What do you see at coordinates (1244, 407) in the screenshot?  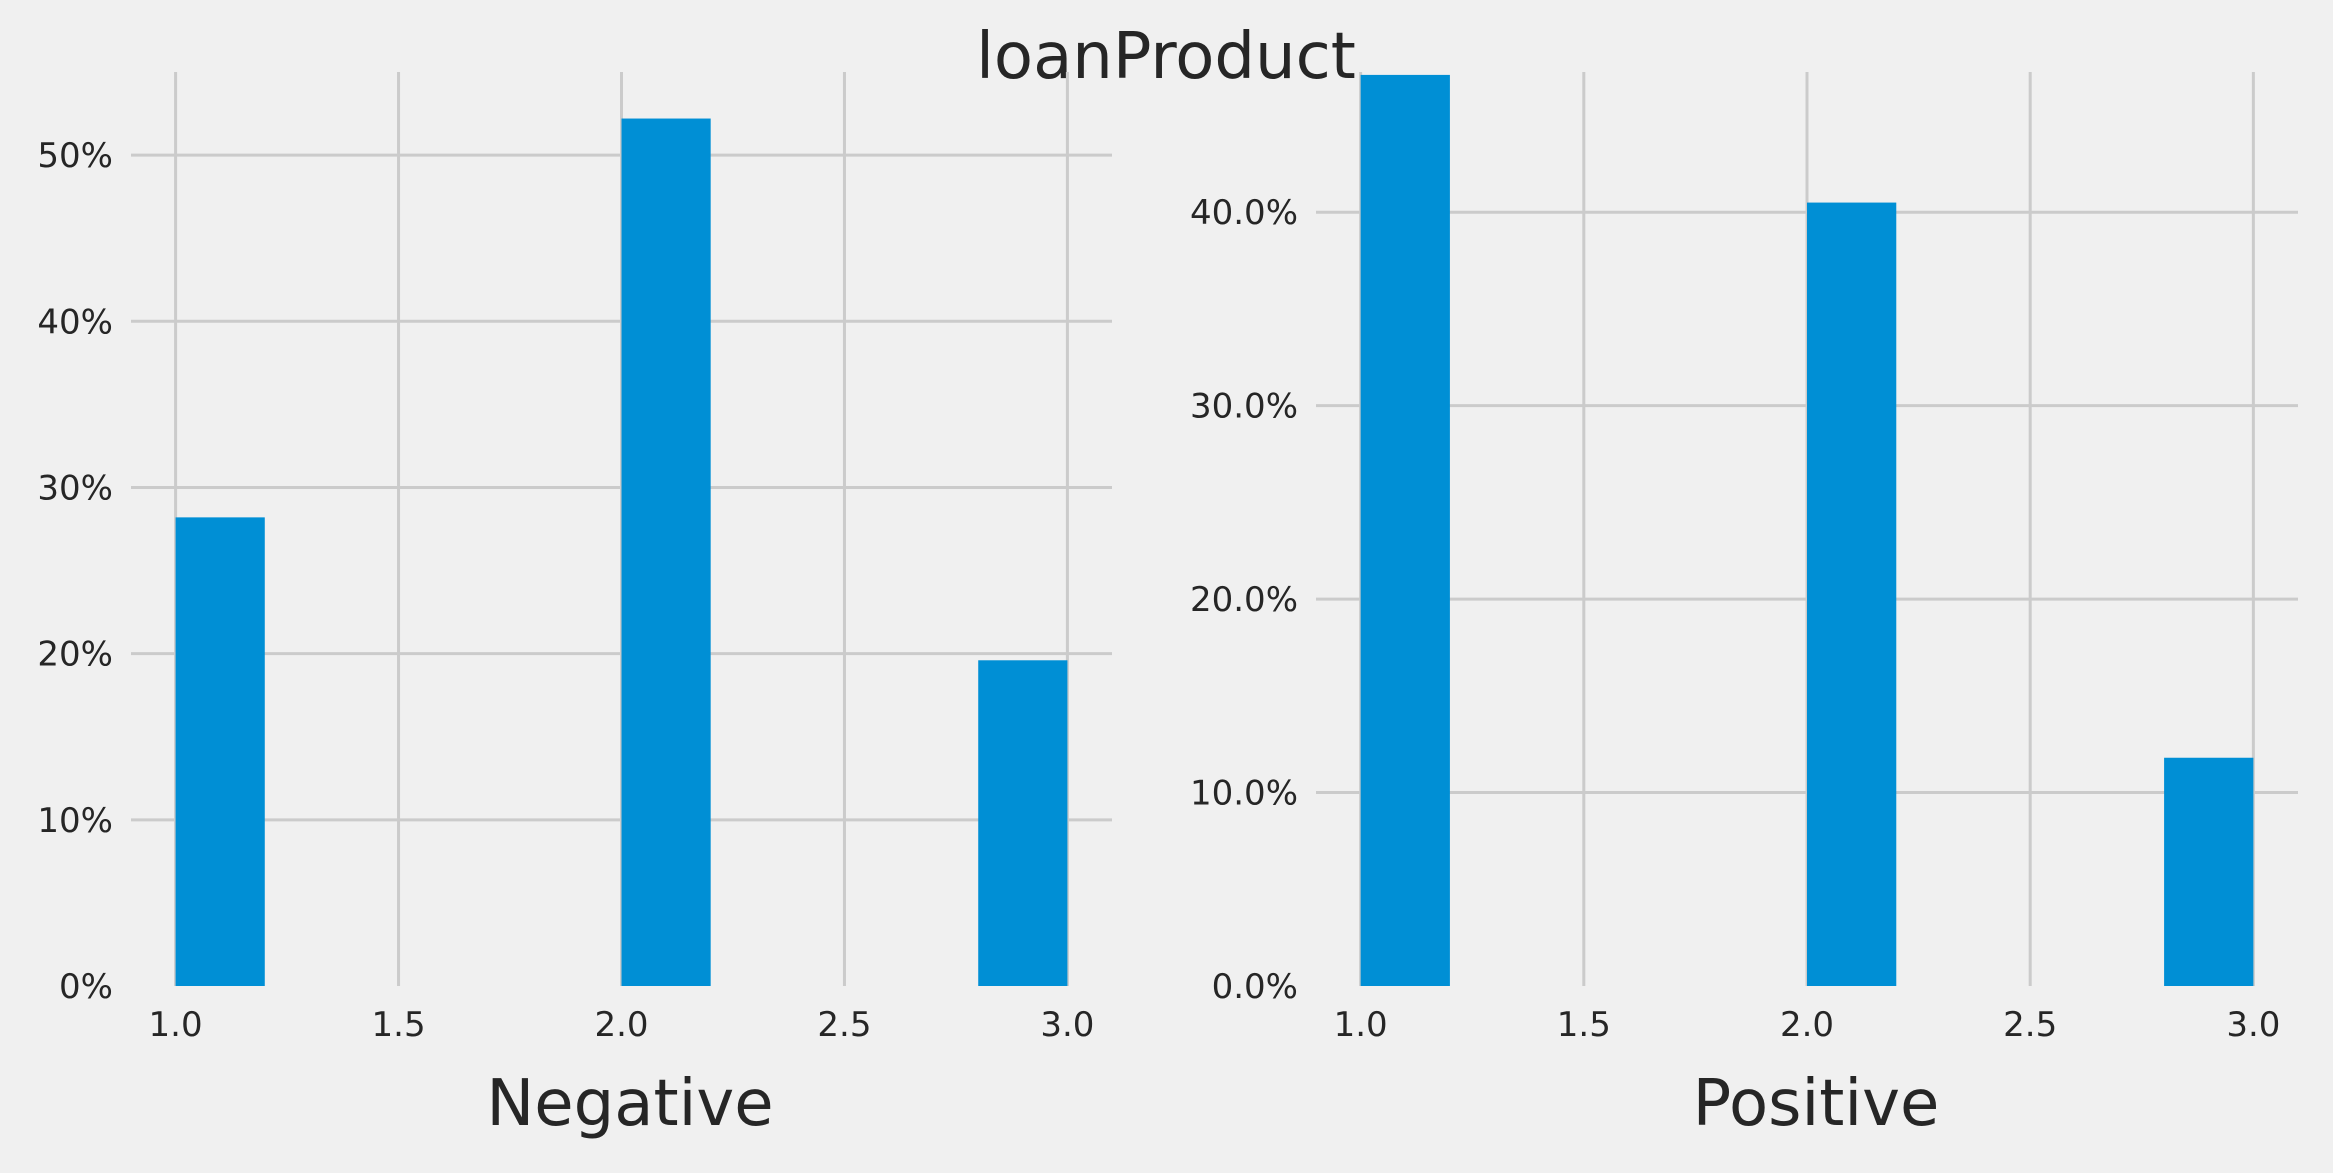 I see `y-tick-label-positive-3: 30.0%` at bounding box center [1244, 407].